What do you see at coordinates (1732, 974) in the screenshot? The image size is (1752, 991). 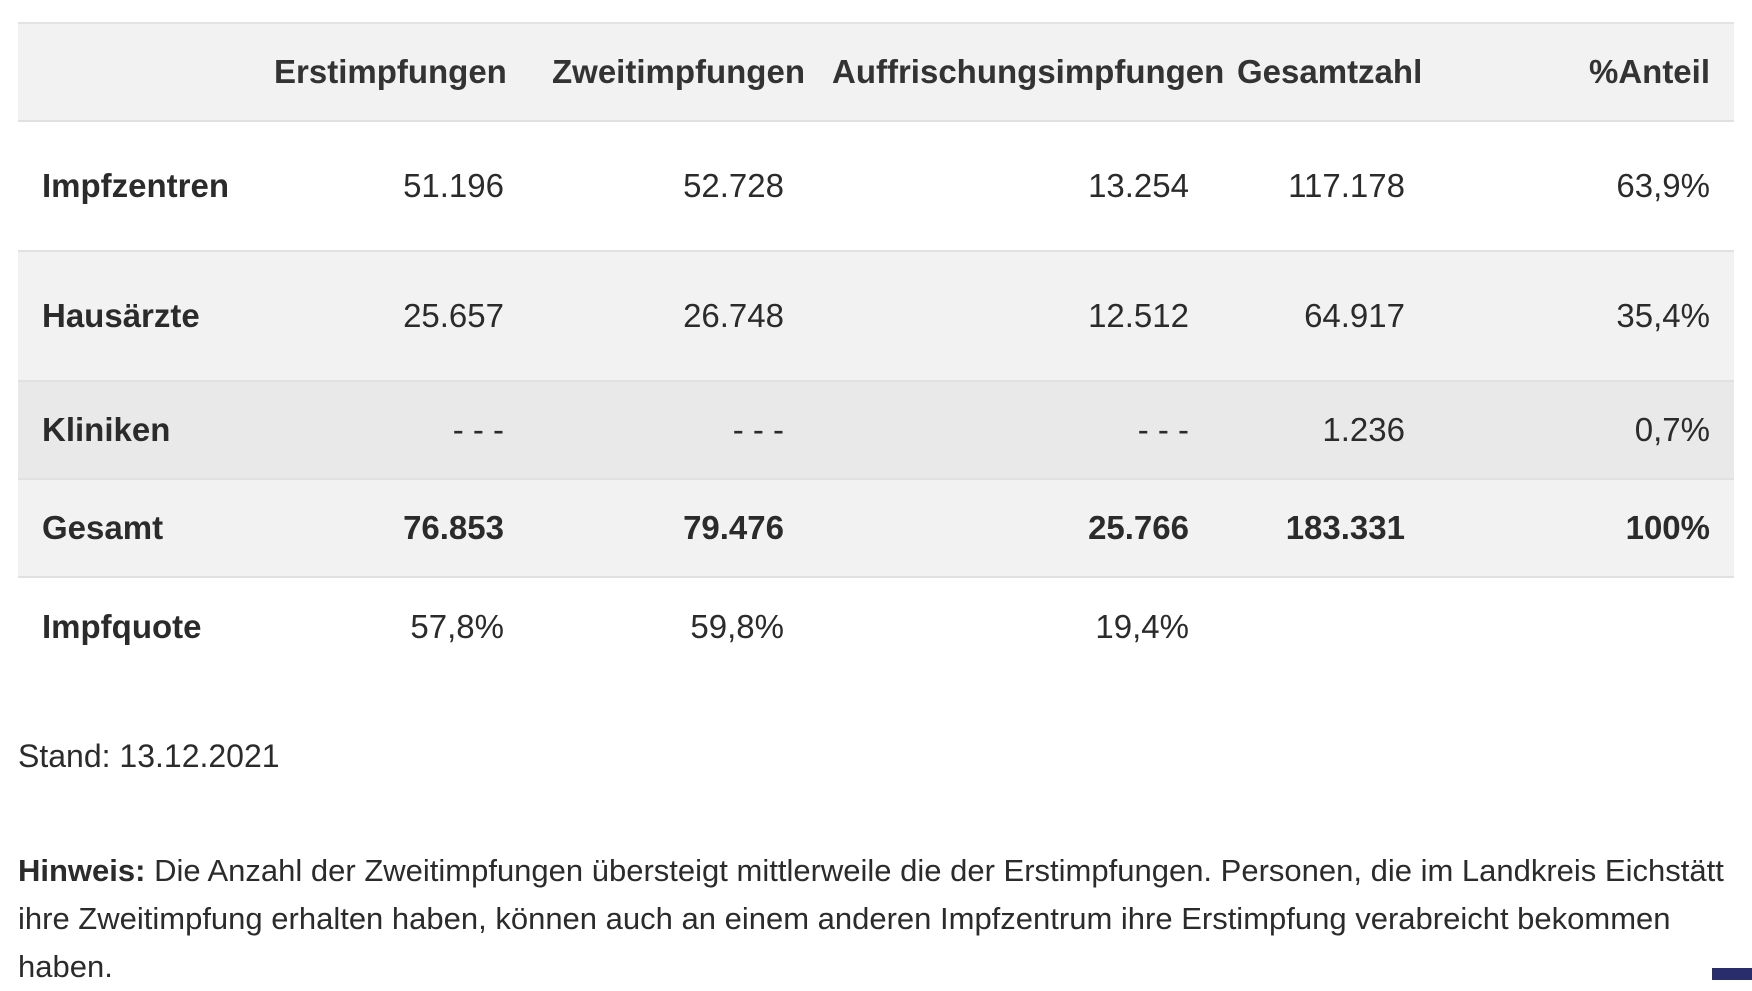 I see `corner-accent-block` at bounding box center [1732, 974].